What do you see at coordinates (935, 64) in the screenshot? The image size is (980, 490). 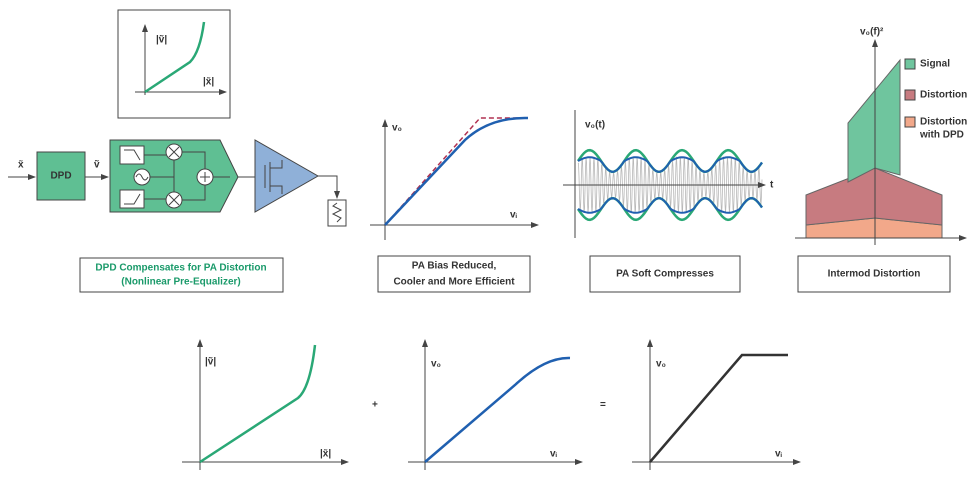 I see `legend-label: Signal` at bounding box center [935, 64].